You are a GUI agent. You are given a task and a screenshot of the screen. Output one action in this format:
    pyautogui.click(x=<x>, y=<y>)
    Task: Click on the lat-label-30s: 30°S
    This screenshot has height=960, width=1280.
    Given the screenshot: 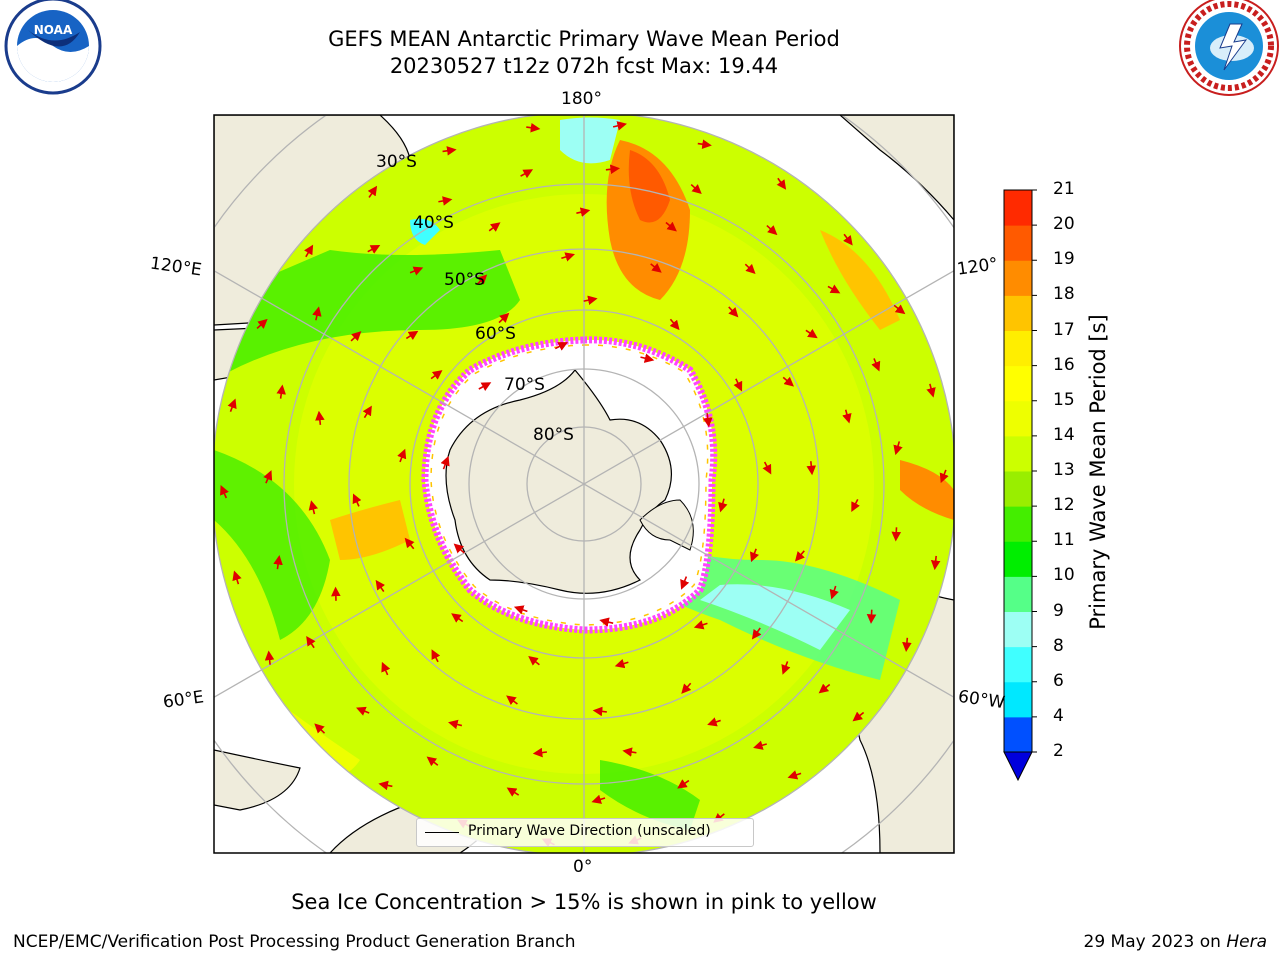 What is the action you would take?
    pyautogui.click(x=396, y=162)
    